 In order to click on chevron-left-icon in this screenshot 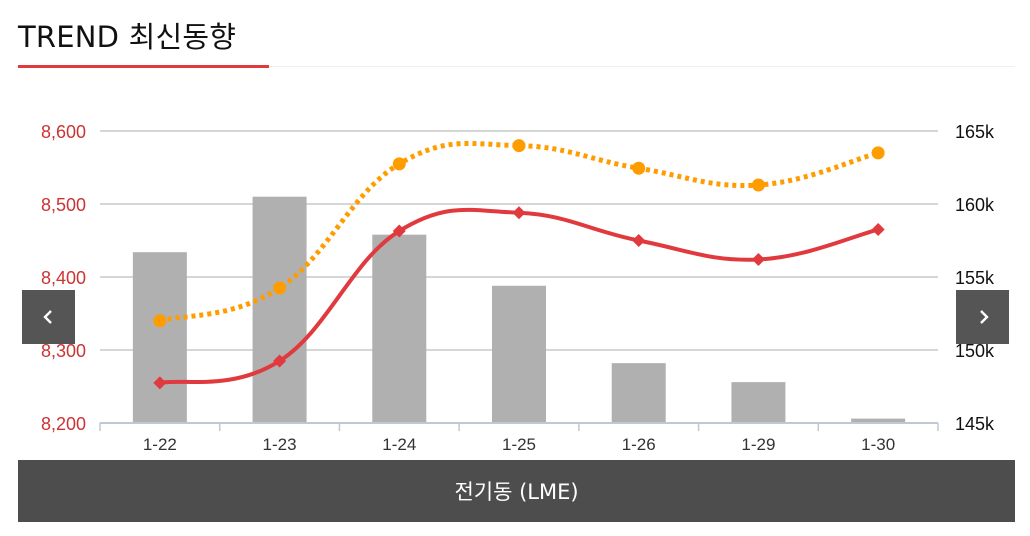, I will do `click(47, 317)`.